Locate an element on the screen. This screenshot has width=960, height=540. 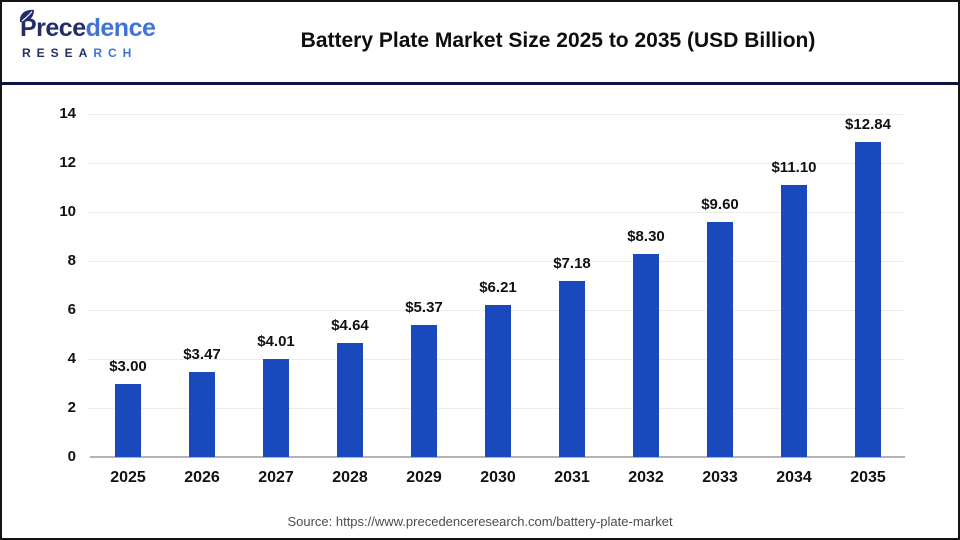
bar-value-label: $5.37 is located at coordinates (424, 308).